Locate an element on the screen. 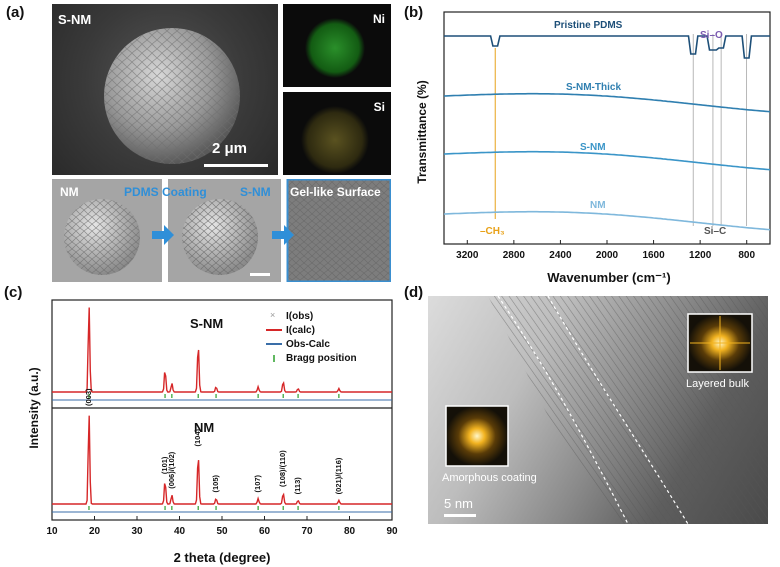 This screenshot has height=567, width=780. sem-main-label: S-NM is located at coordinates (75, 19).